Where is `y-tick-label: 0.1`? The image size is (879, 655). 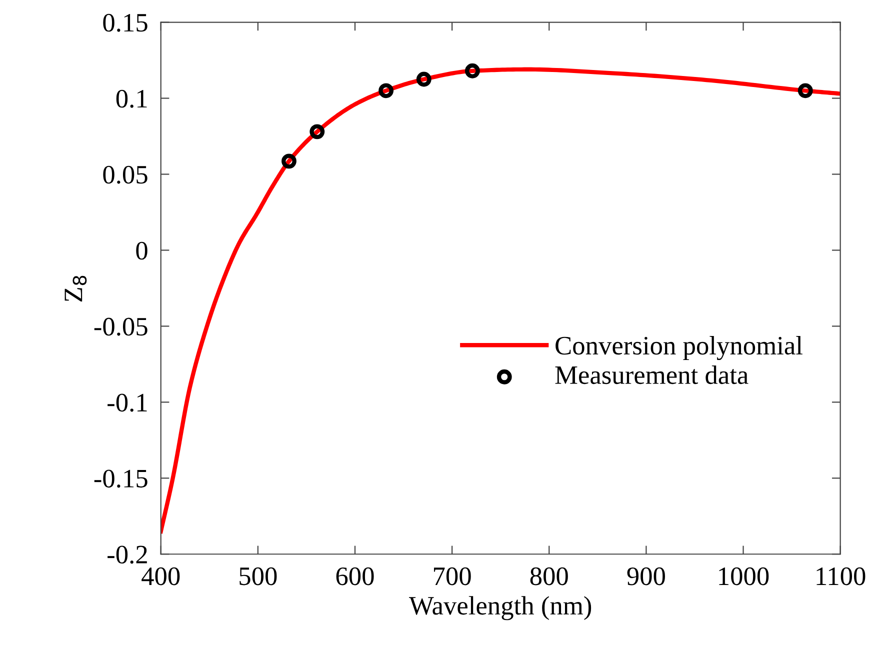
y-tick-label: 0.1 is located at coordinates (131, 99).